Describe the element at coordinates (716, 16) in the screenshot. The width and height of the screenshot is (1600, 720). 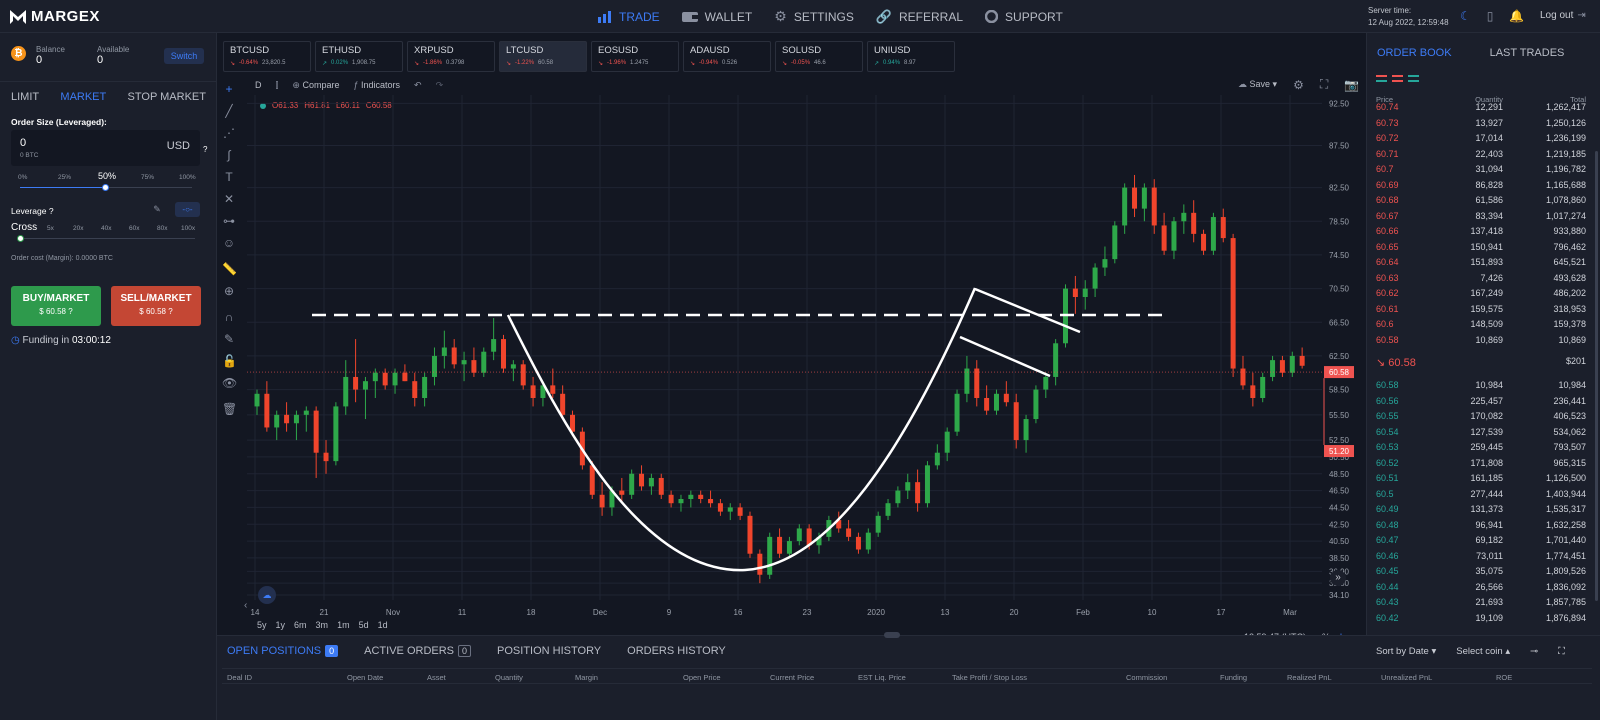
I see `nav-wallet: WALLET` at that location.